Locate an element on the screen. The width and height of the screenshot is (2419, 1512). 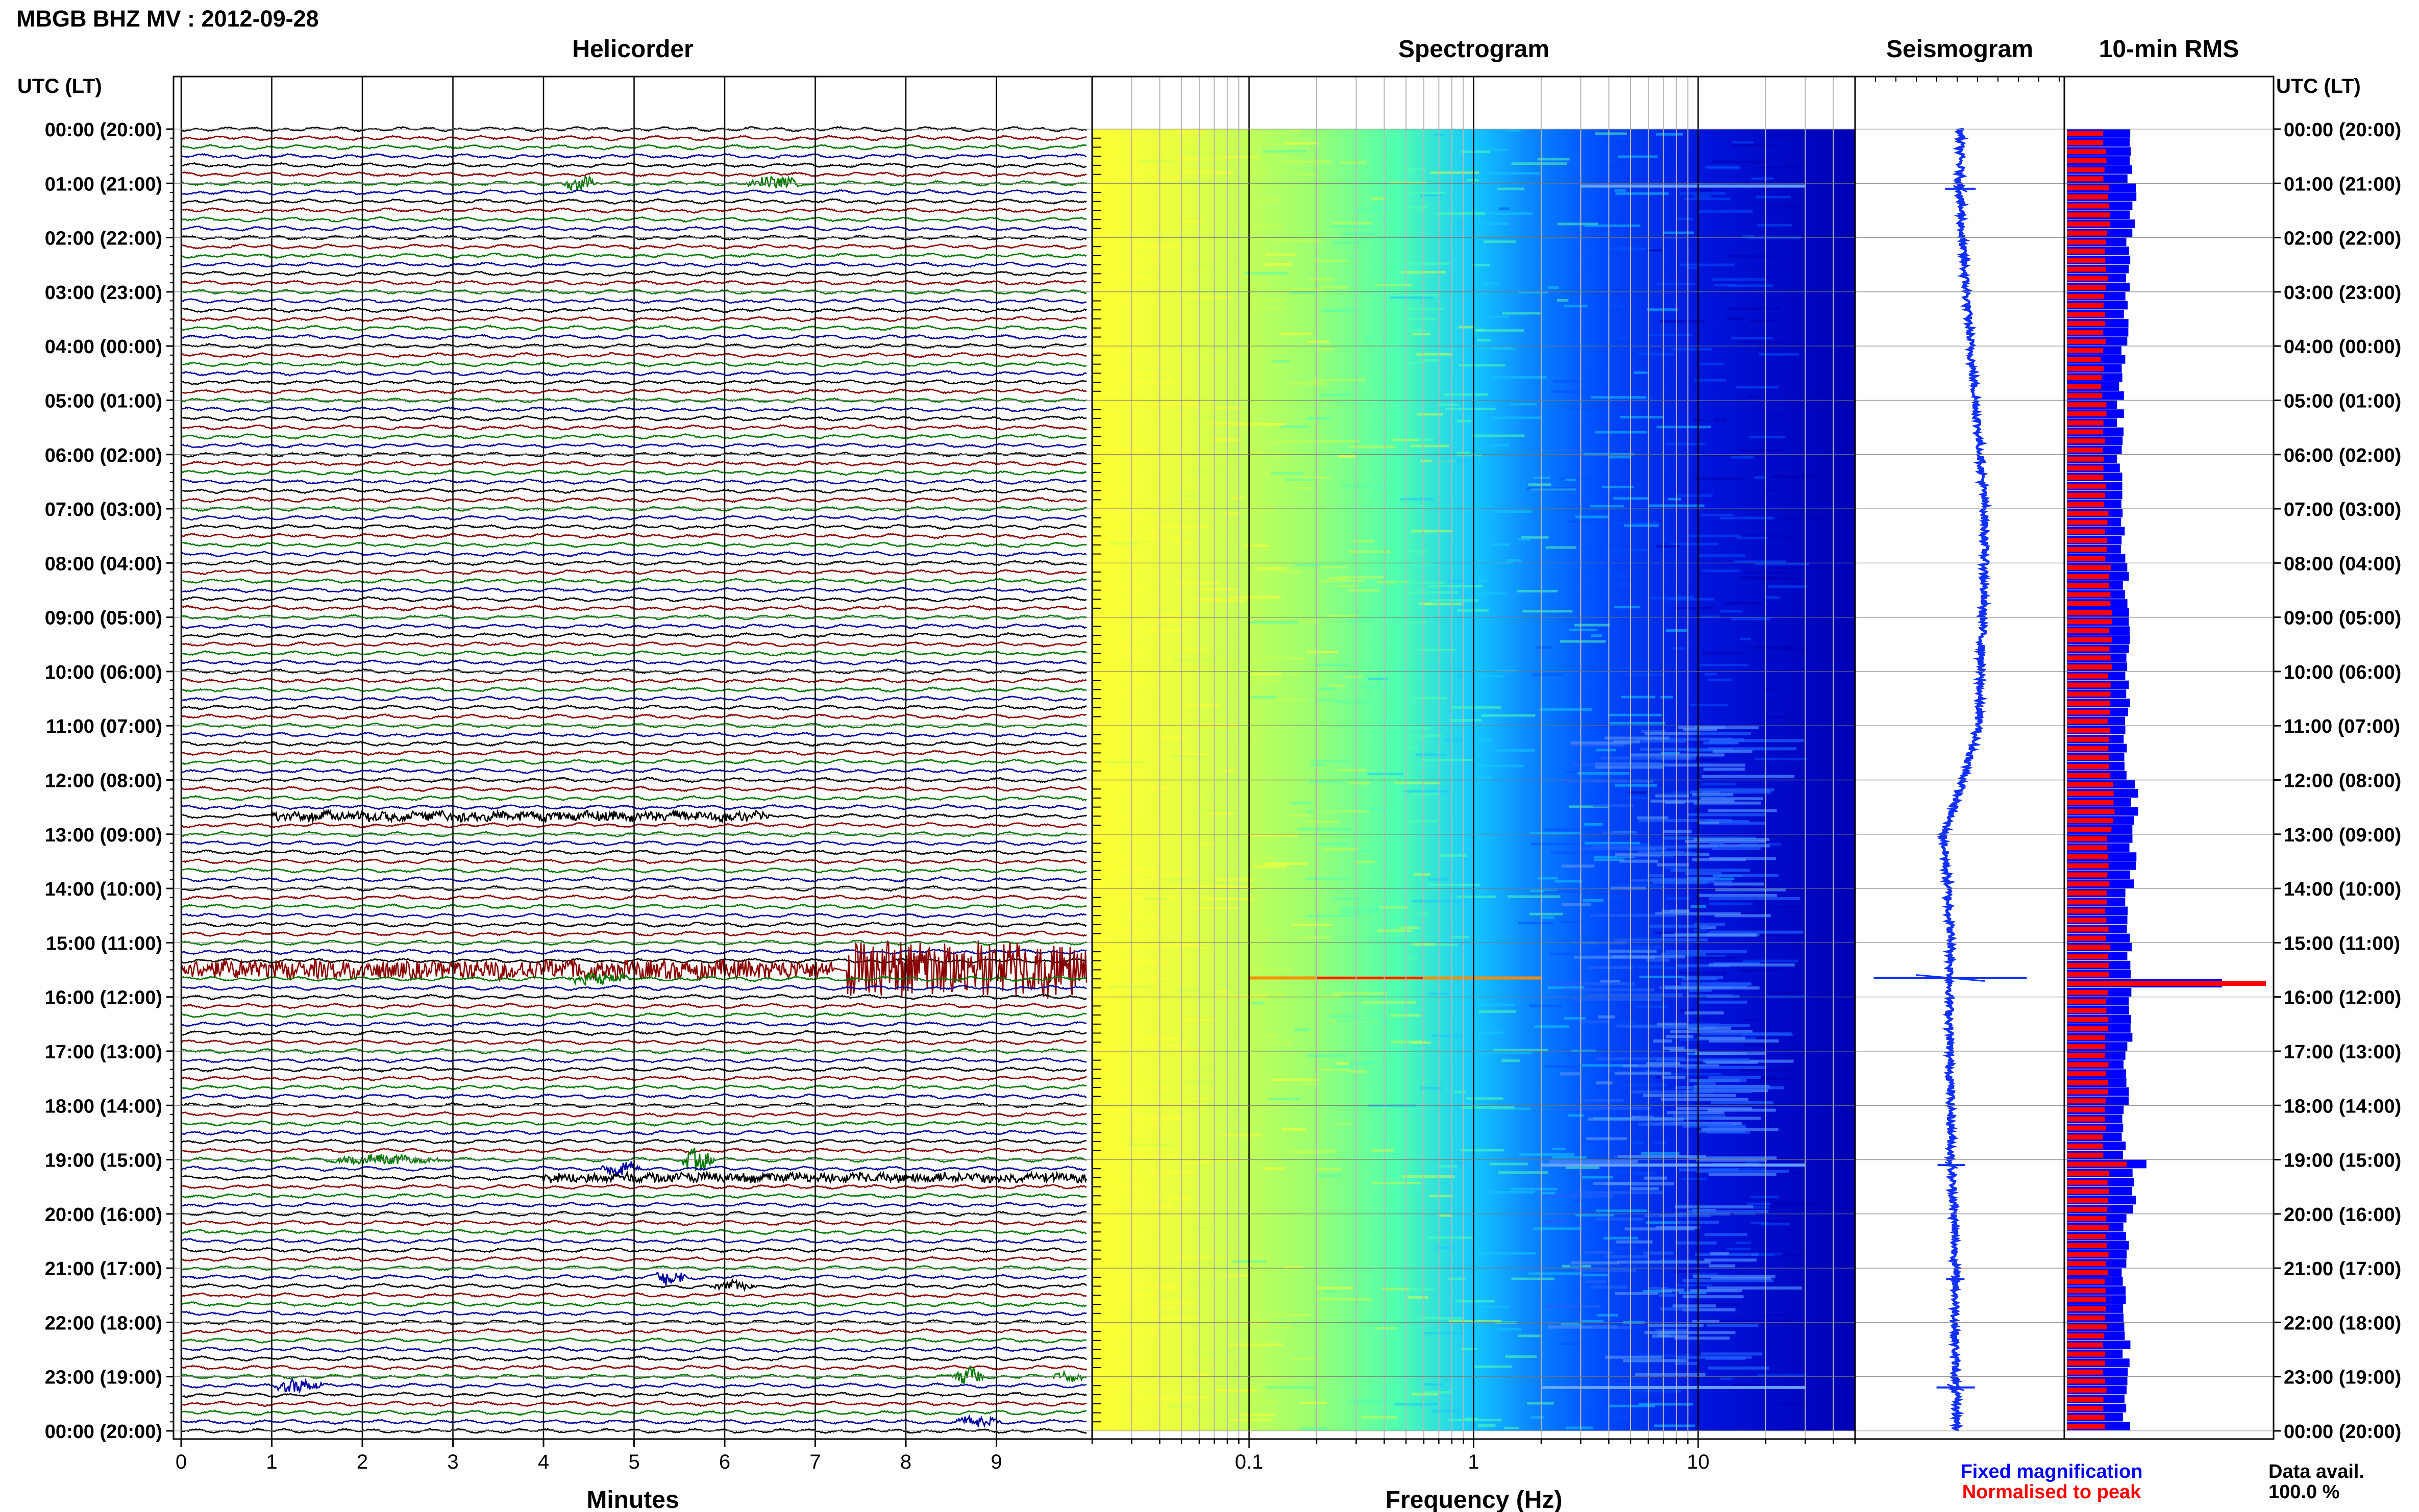
left-hour-label: 11:00 (07:00) is located at coordinates (104, 726).